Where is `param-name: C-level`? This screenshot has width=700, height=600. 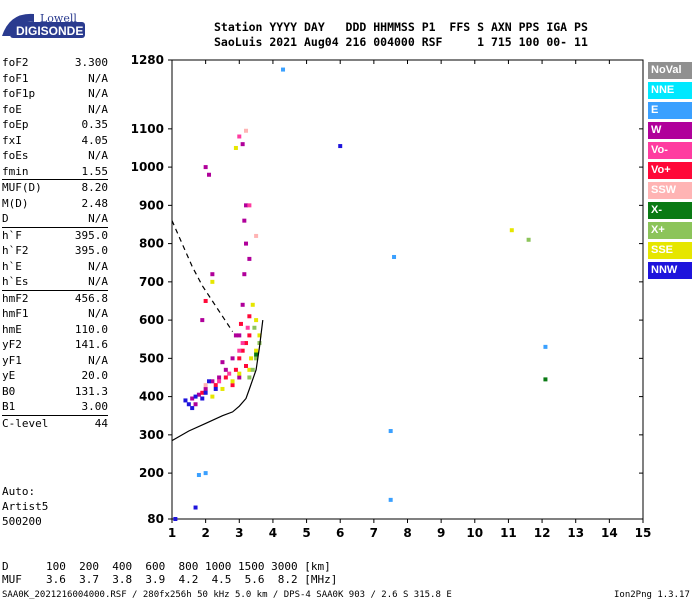 param-name: C-level is located at coordinates (25, 423).